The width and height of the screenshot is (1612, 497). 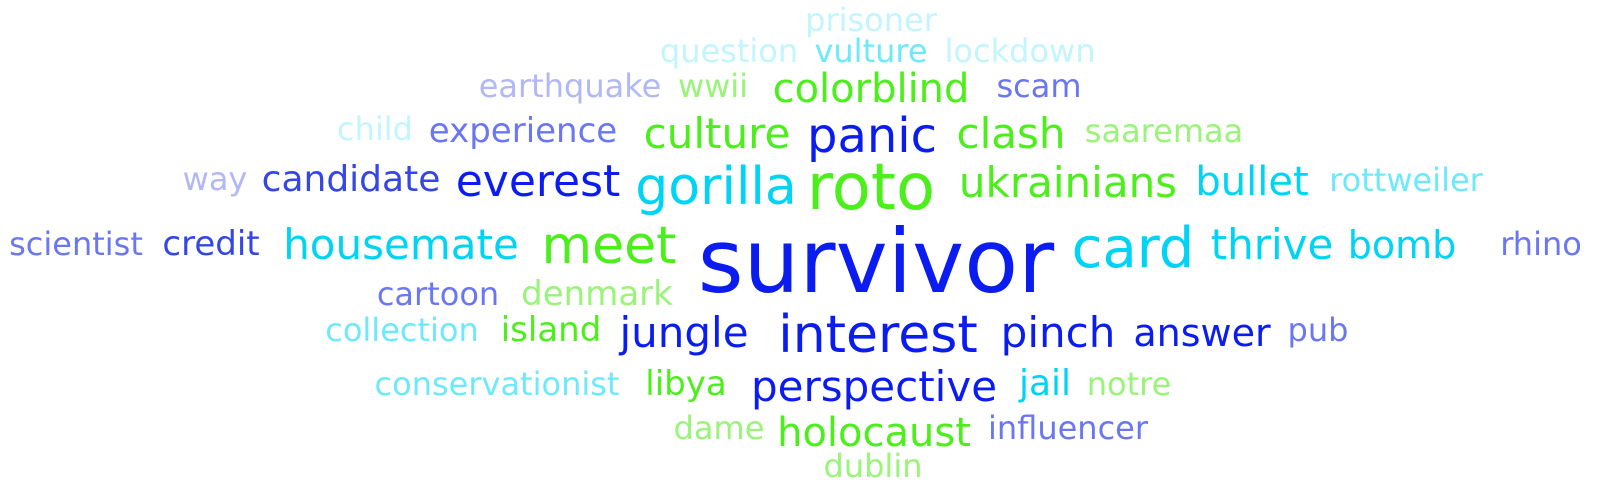 I want to click on word-panic: panic, so click(x=872, y=136).